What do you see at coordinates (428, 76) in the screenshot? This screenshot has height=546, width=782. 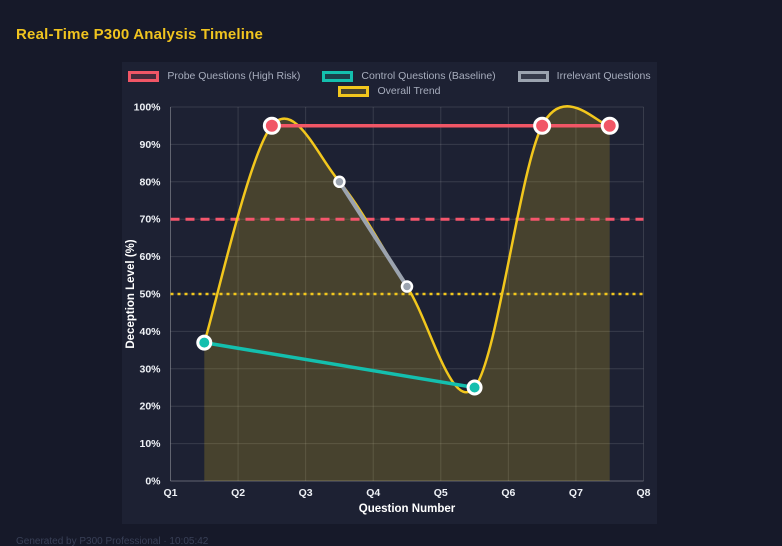 I see `legend-label: Control Questions (Baseline)` at bounding box center [428, 76].